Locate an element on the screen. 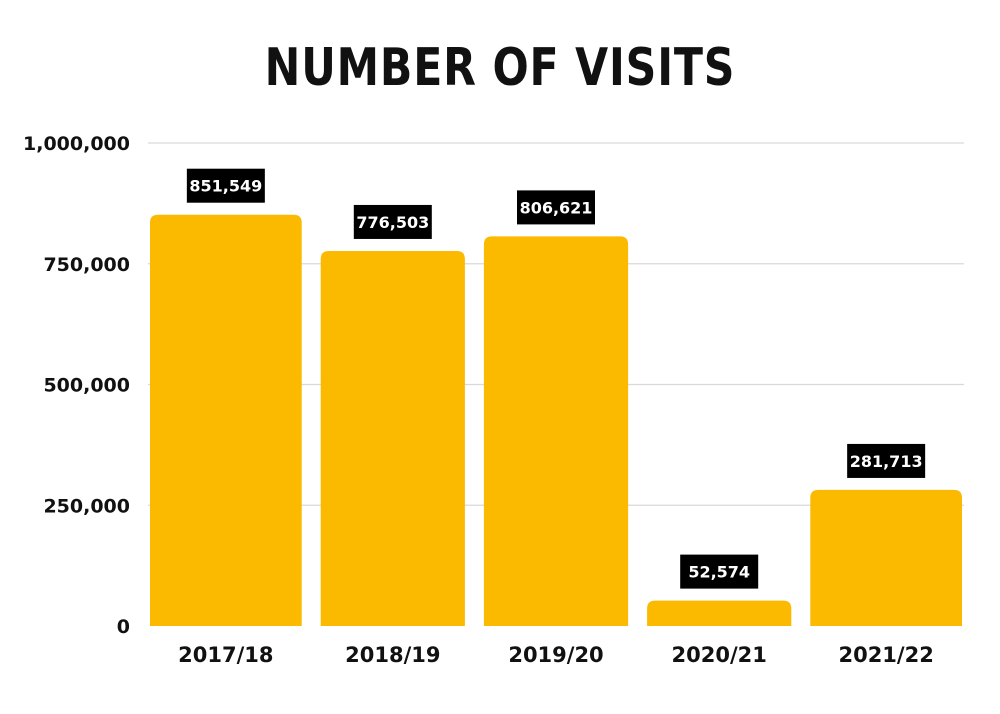 This screenshot has width=1000, height=714. data-label: 52,574 is located at coordinates (719, 572).